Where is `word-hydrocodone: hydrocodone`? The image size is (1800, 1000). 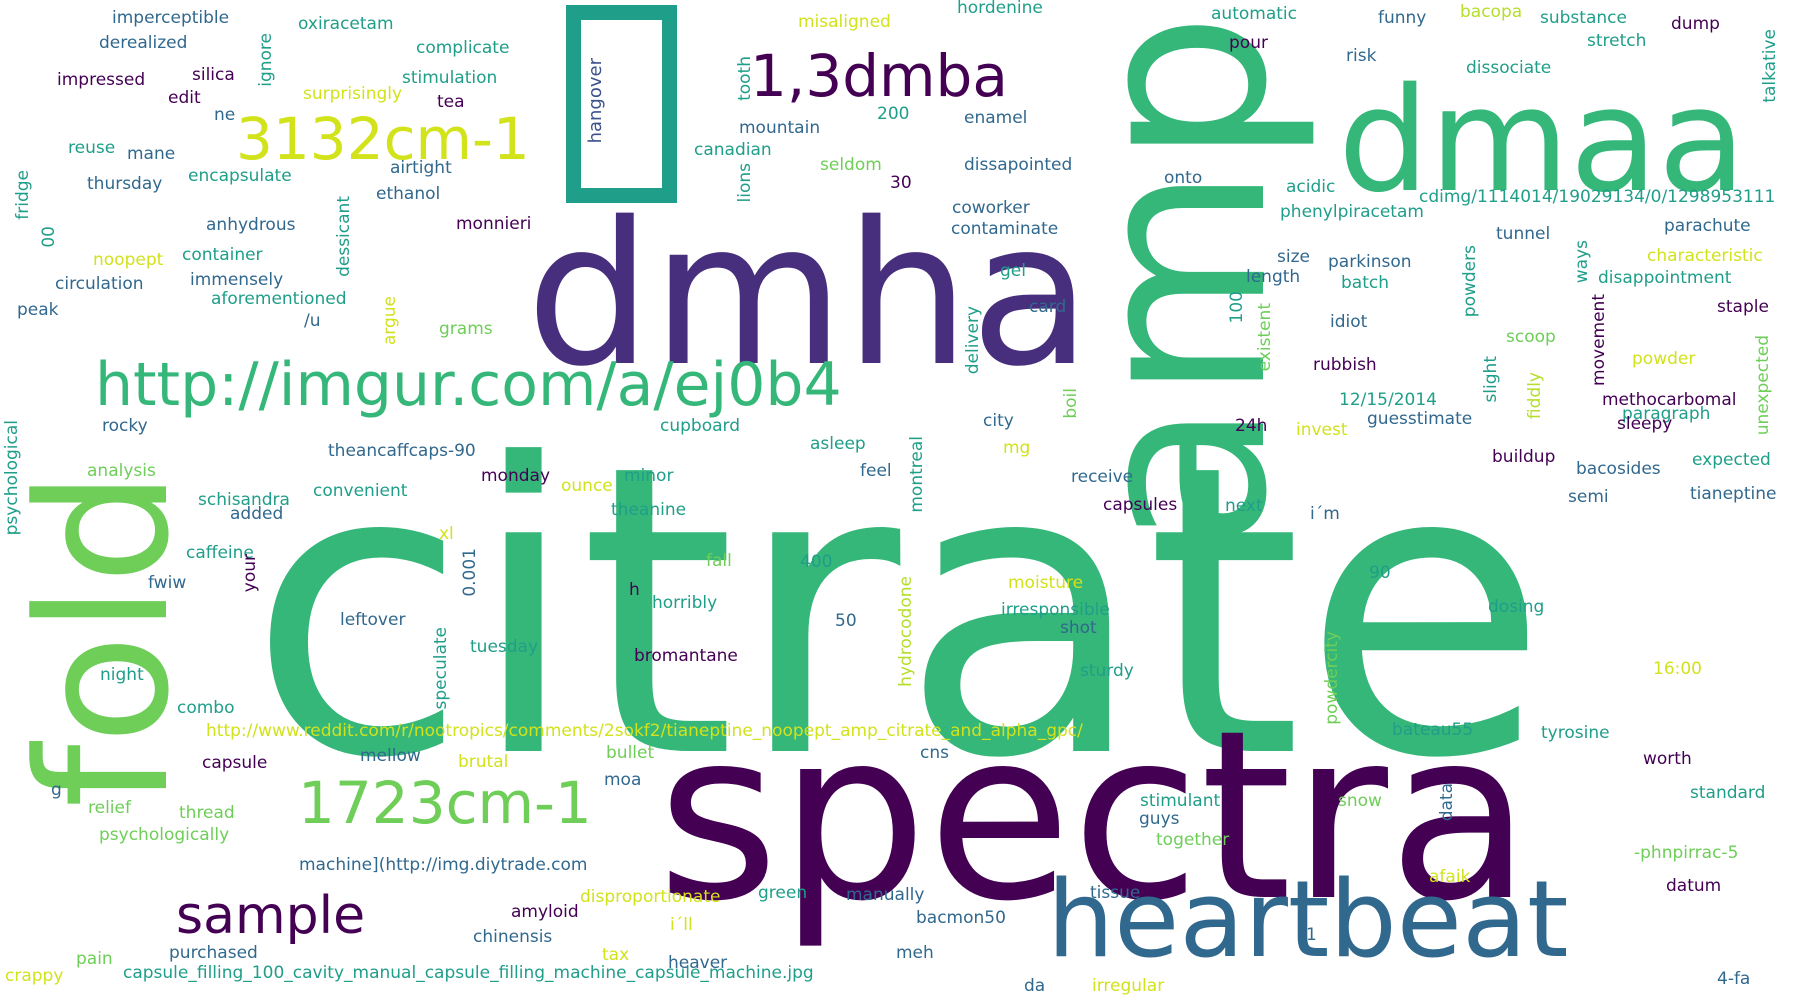 word-hydrocodone: hydrocodone is located at coordinates (906, 631).